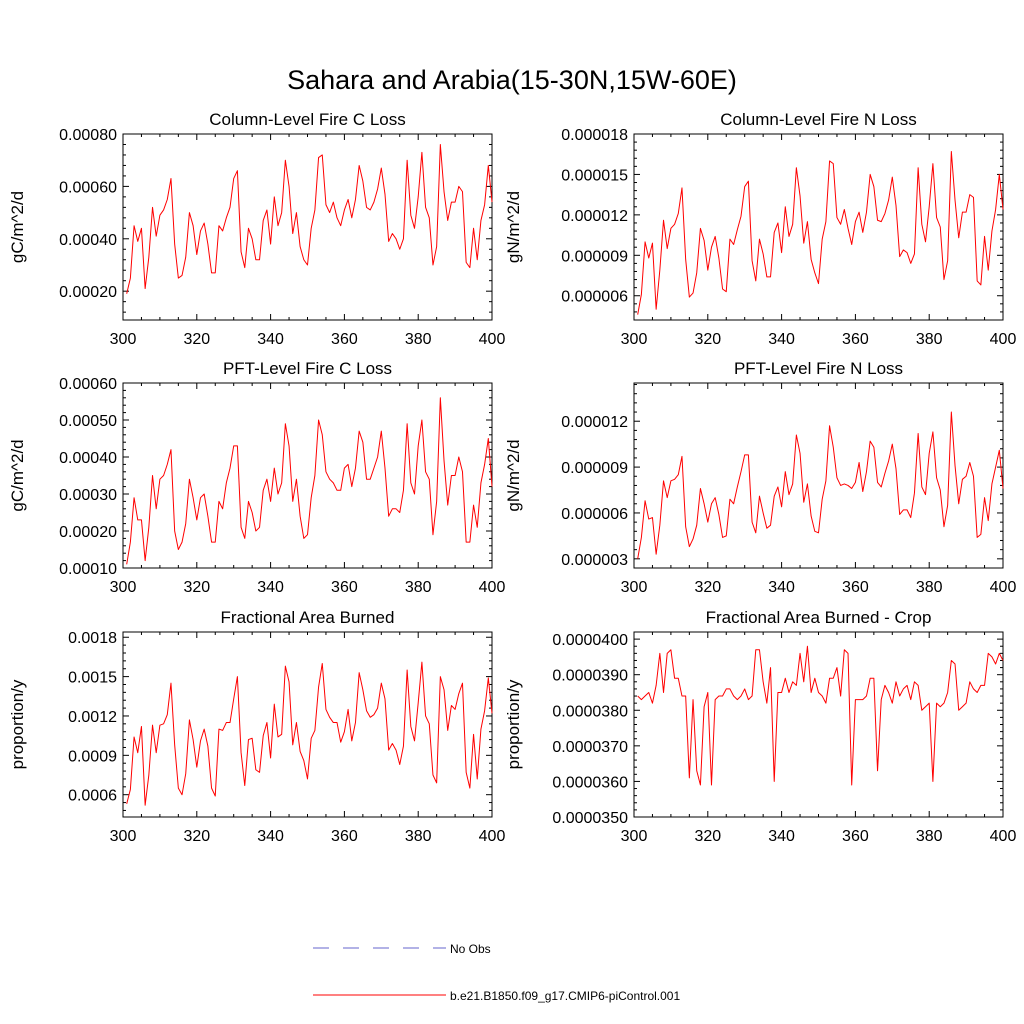 Image resolution: width=1024 pixels, height=1024 pixels. Describe the element at coordinates (818, 119) in the screenshot. I see `panel-title: Column-Level Fire N Loss` at that location.